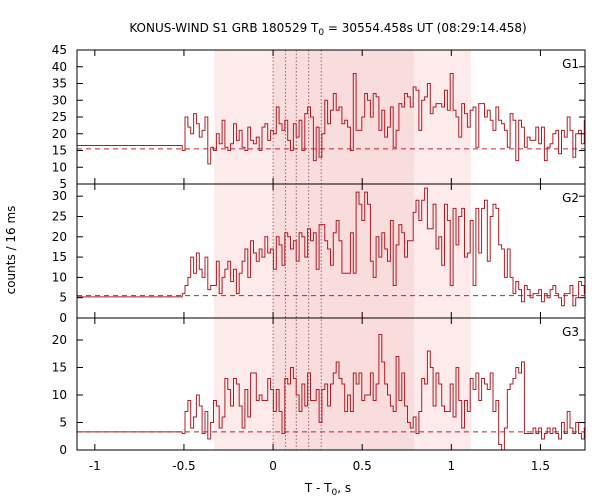  What do you see at coordinates (540, 466) in the screenshot?
I see `x-tick-label: 1.5` at bounding box center [540, 466].